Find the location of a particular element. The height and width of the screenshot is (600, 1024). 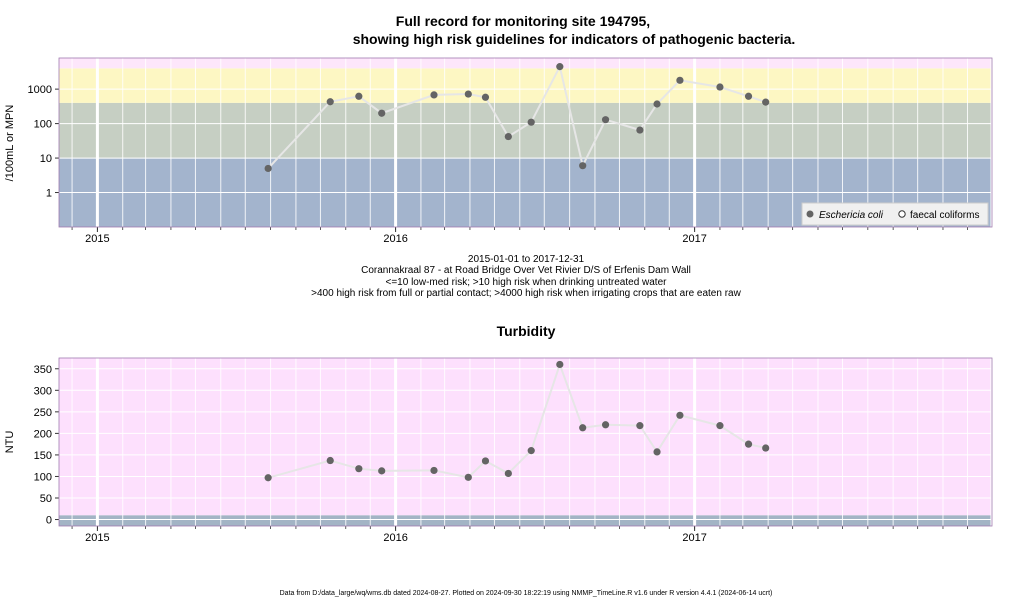

legend-box is located at coordinates (895, 214).